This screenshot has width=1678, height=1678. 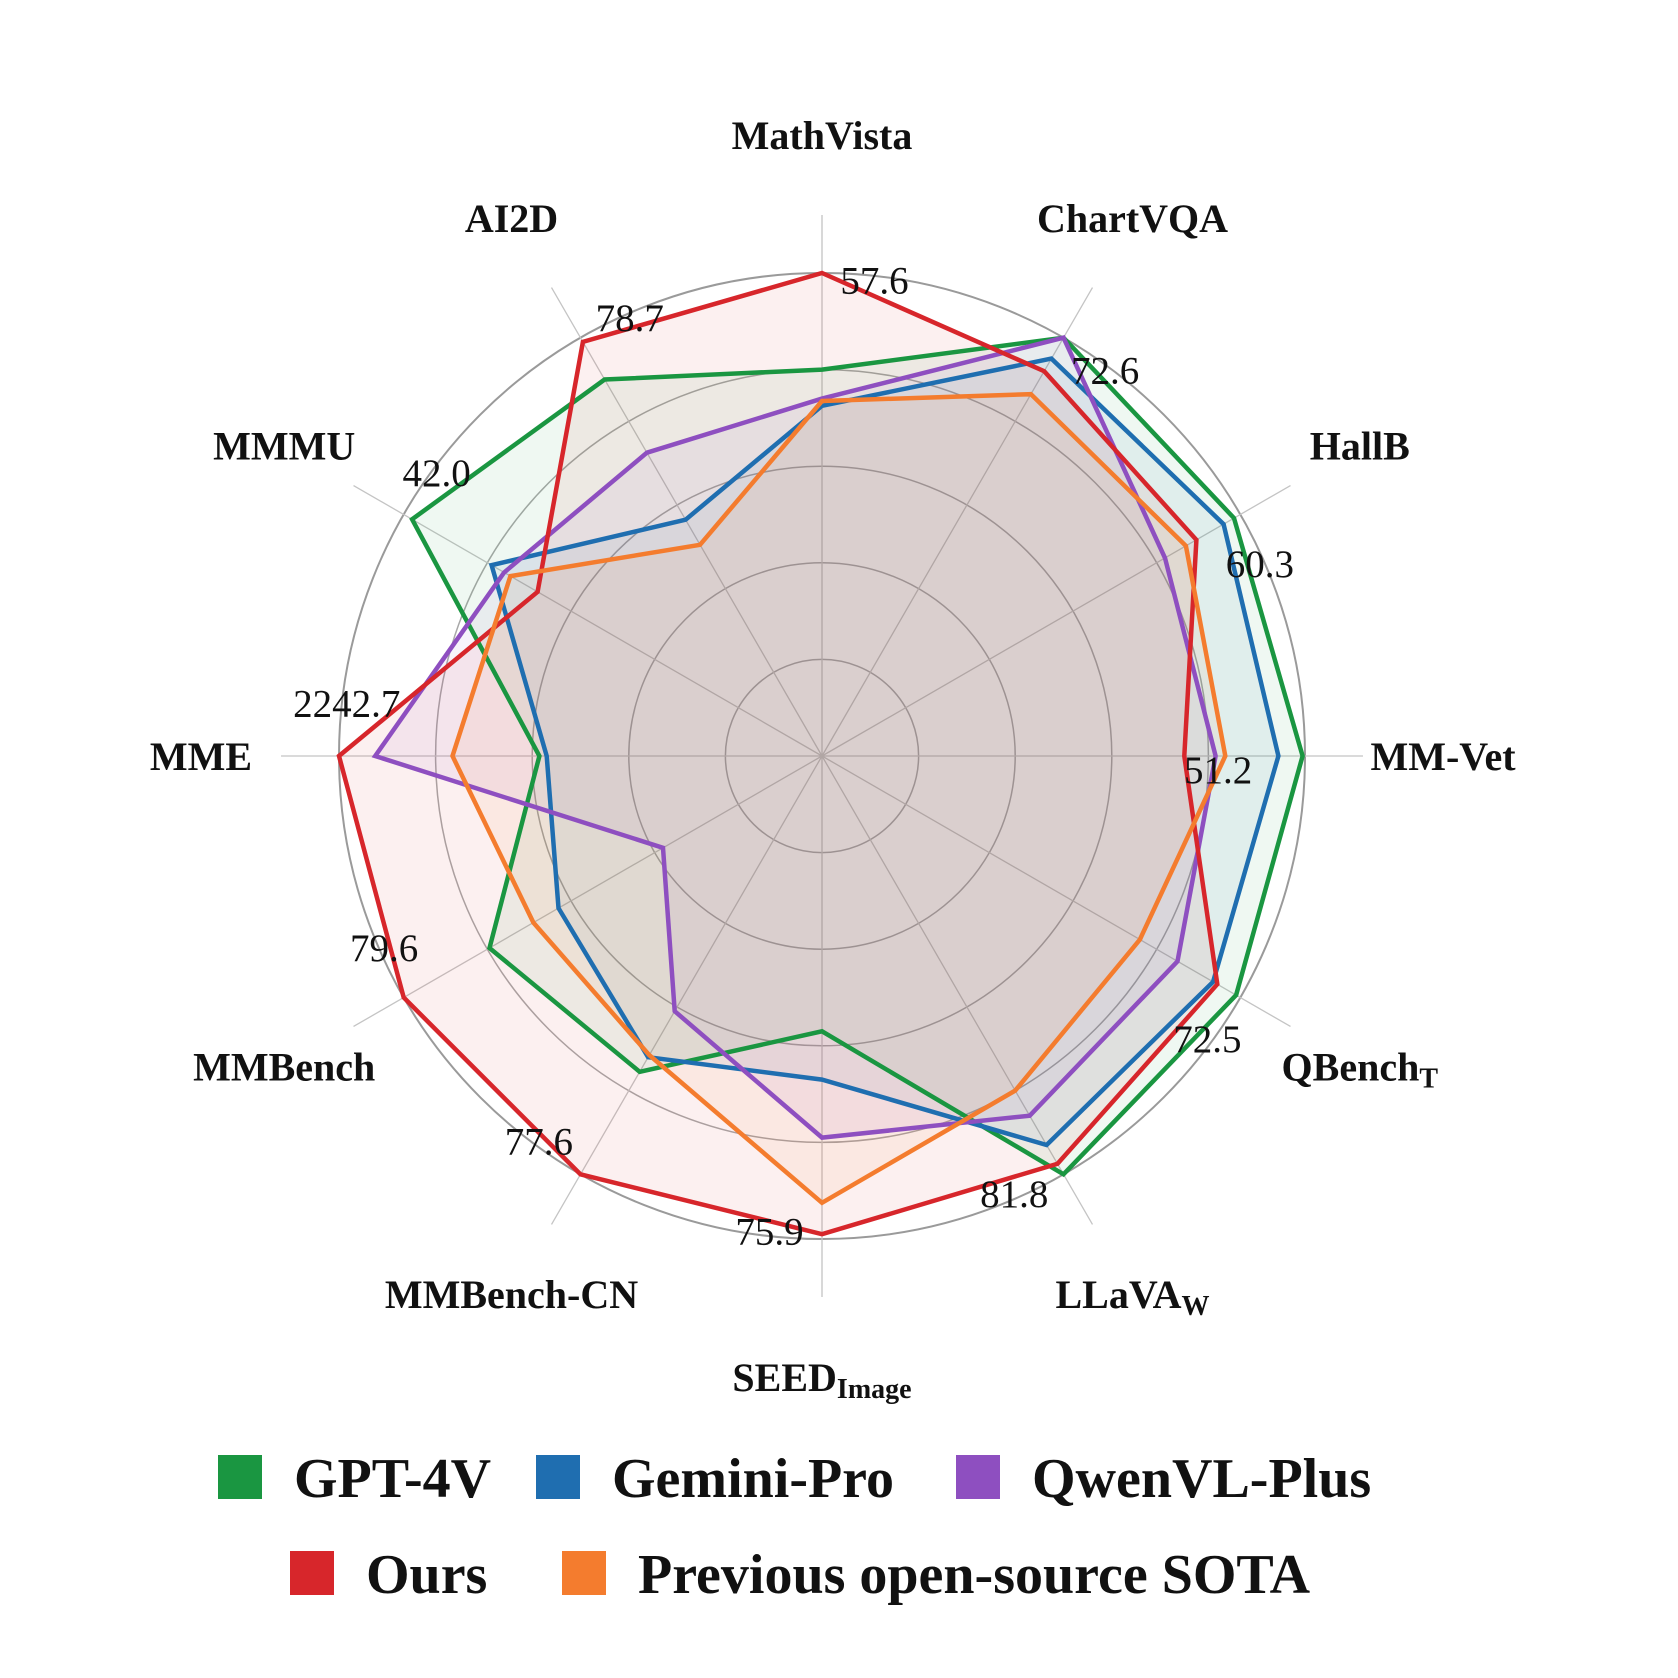 I want to click on legend-label-qwenvl-plus: QwenVL-Plus, so click(x=1201, y=1479).